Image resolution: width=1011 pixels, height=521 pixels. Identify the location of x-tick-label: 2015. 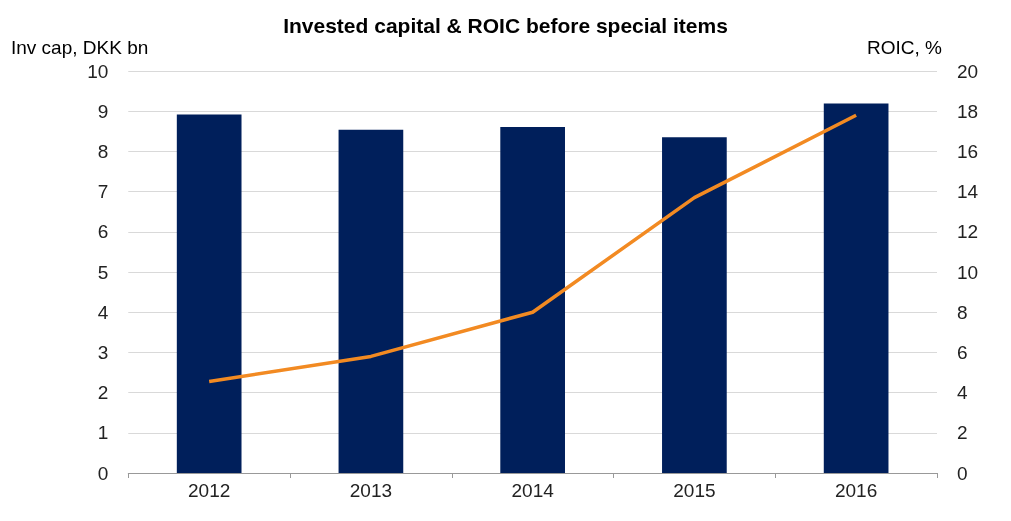
(694, 490).